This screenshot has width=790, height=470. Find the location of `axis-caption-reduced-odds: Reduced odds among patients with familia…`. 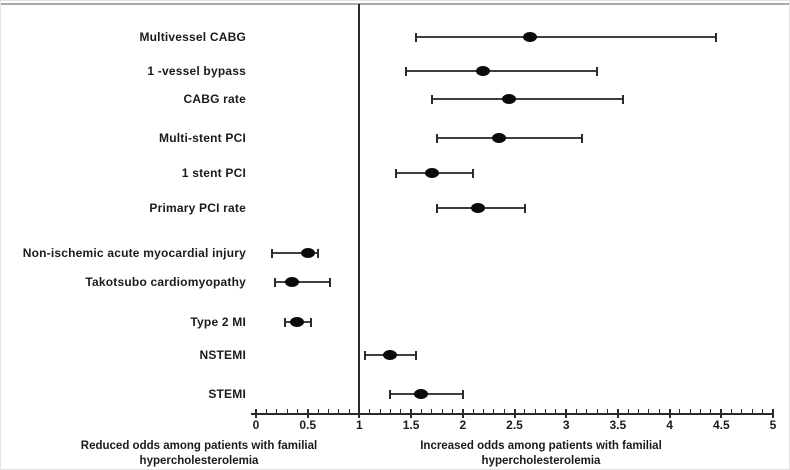

axis-caption-reduced-odds: Reduced odds among patients with familia… is located at coordinates (199, 454).